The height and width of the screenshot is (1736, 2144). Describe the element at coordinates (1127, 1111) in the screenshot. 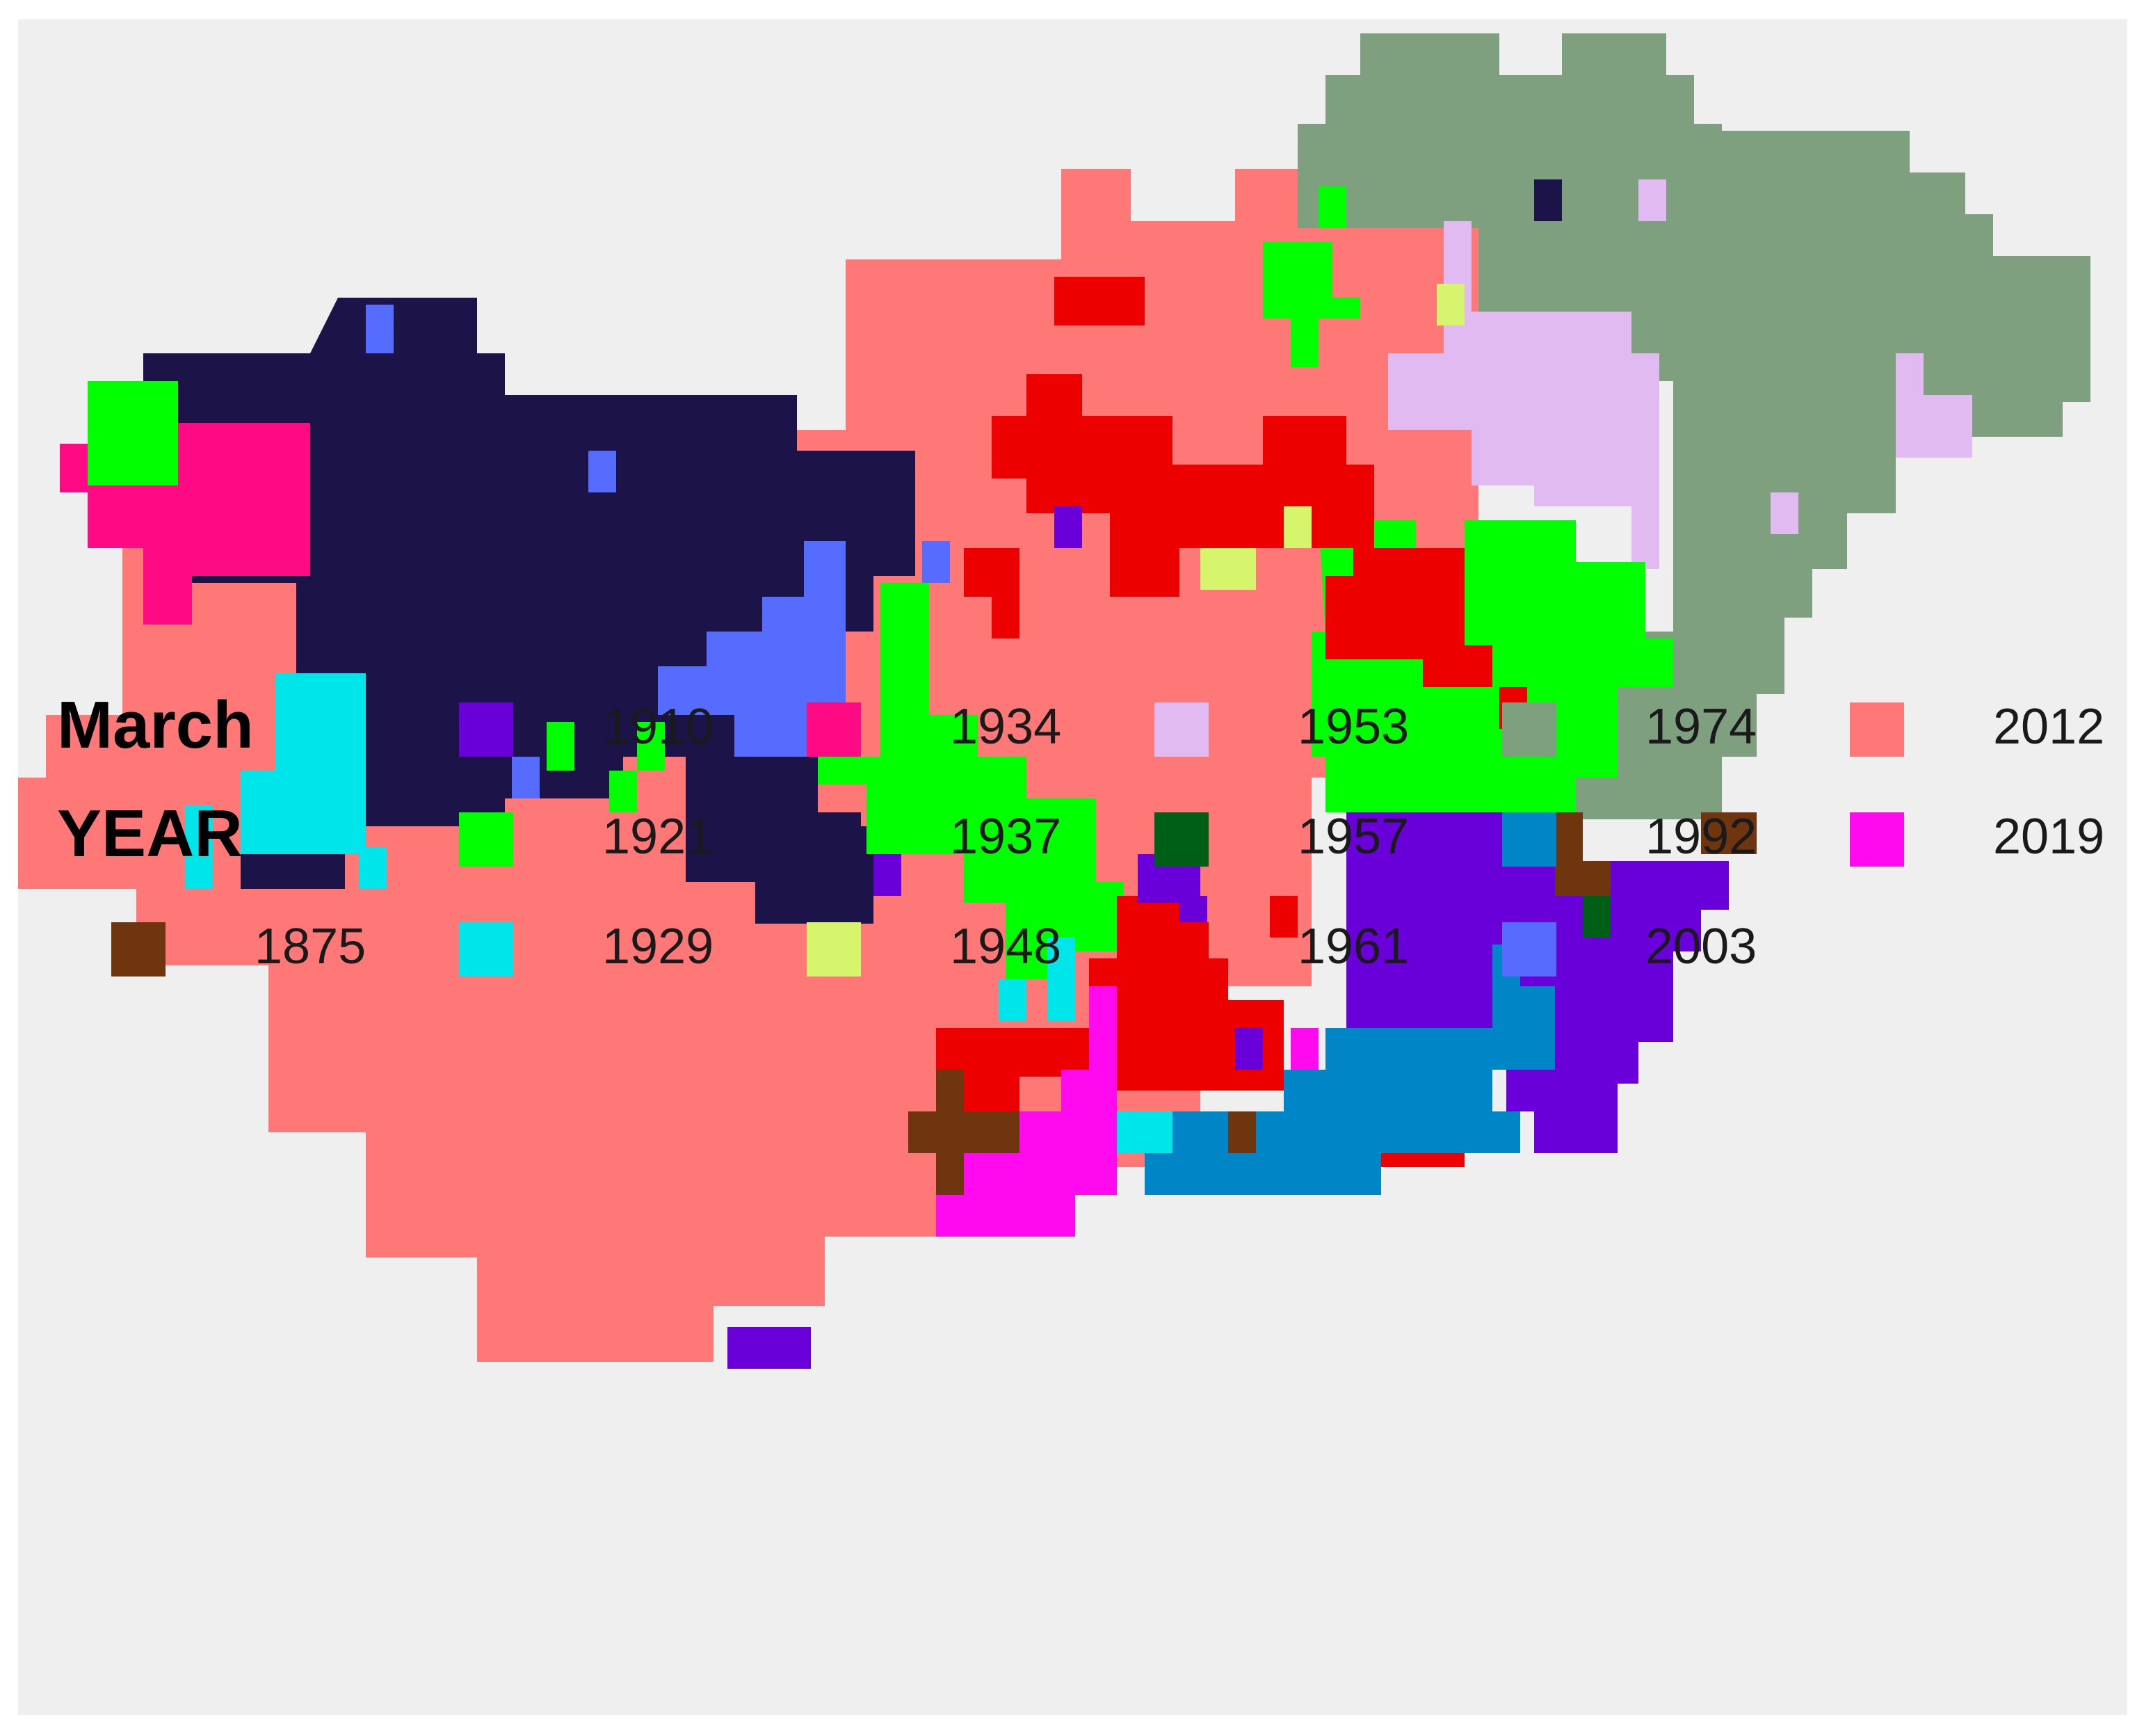

I see `region-2019` at that location.